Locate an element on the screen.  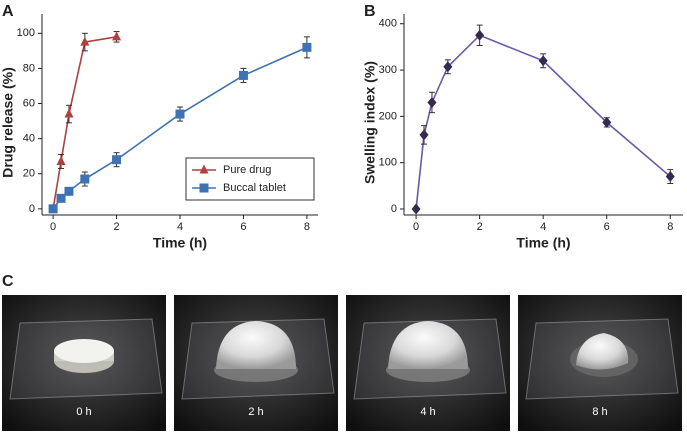
photo-label: 0 h is located at coordinates (83, 412).